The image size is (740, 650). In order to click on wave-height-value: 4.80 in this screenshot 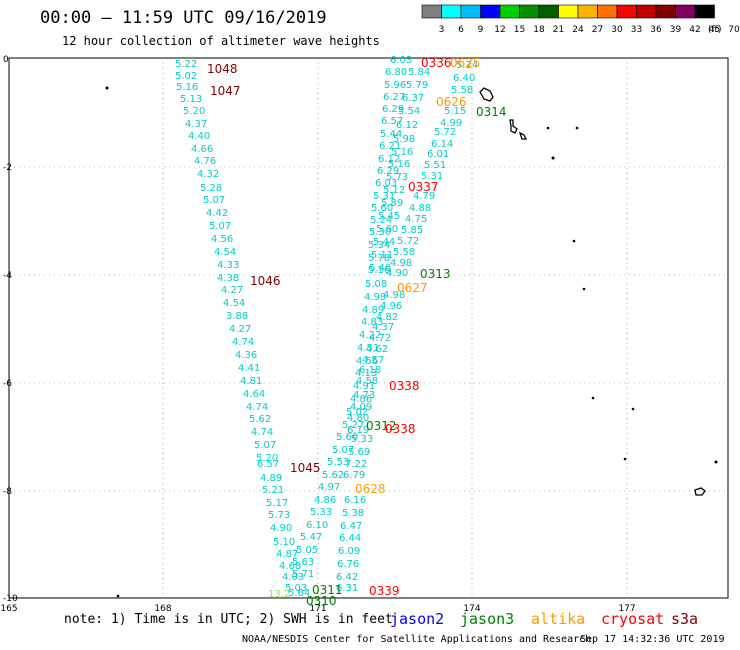, I will do `click(358, 418)`.